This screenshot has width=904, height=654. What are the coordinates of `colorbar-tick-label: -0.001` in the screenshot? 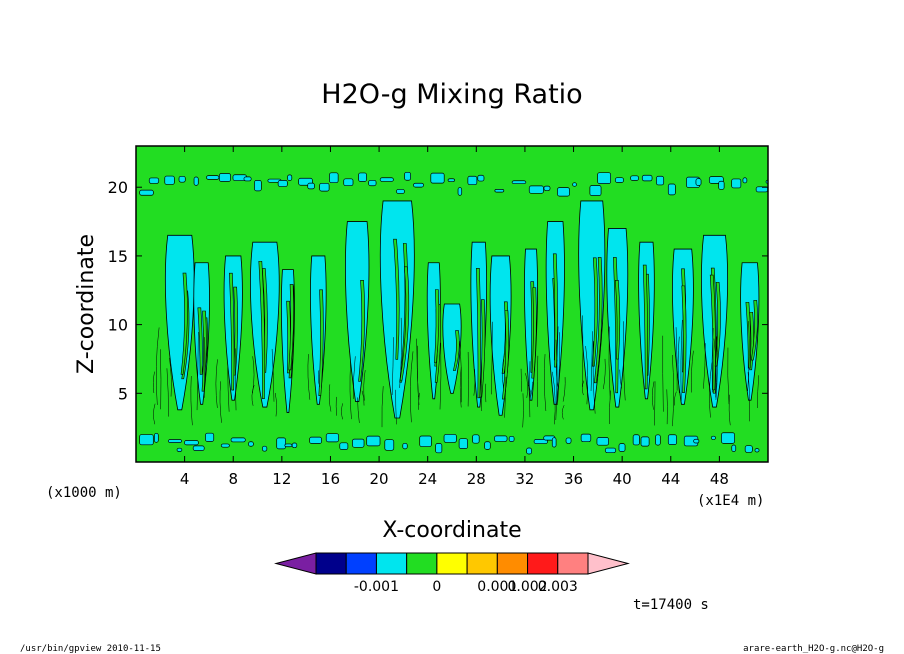 It's located at (376, 587).